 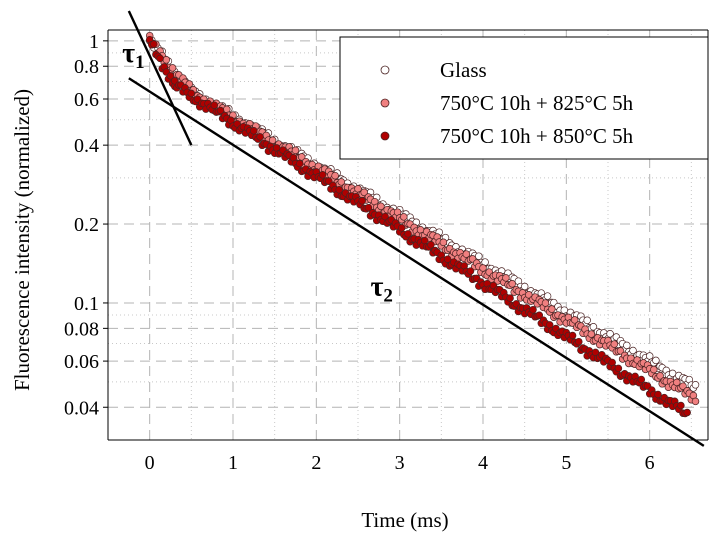 What do you see at coordinates (316, 463) in the screenshot?
I see `x-tick-label: 2` at bounding box center [316, 463].